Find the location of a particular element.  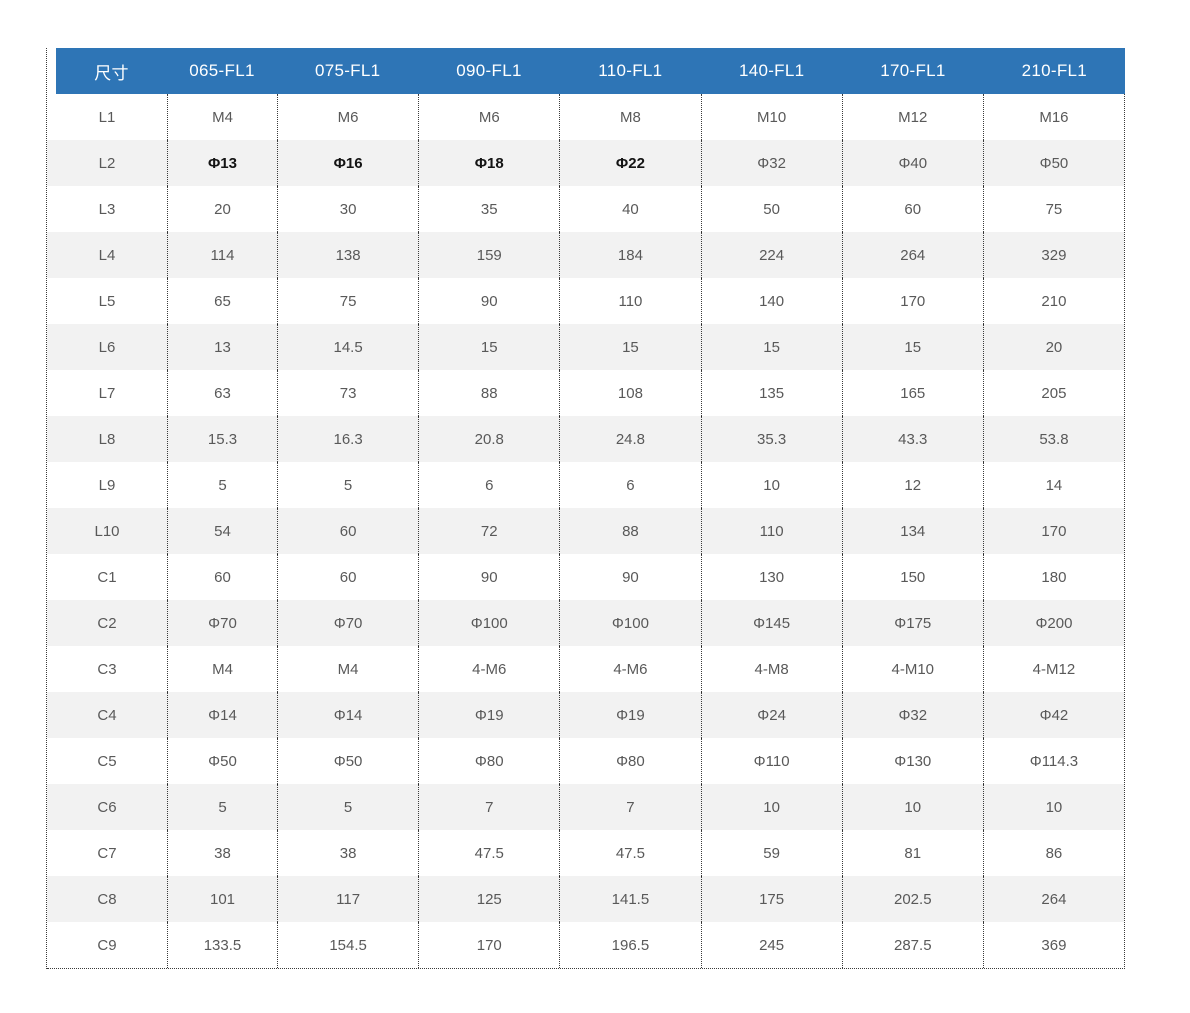

cell: Φ18 is located at coordinates (488, 163).